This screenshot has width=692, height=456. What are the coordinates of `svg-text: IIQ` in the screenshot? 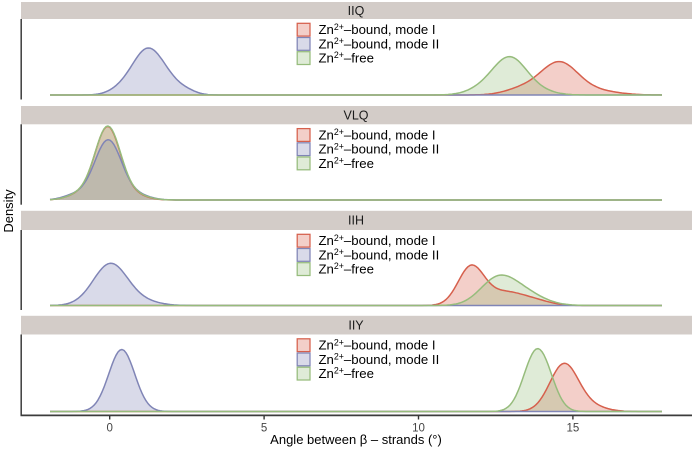 It's located at (356, 11).